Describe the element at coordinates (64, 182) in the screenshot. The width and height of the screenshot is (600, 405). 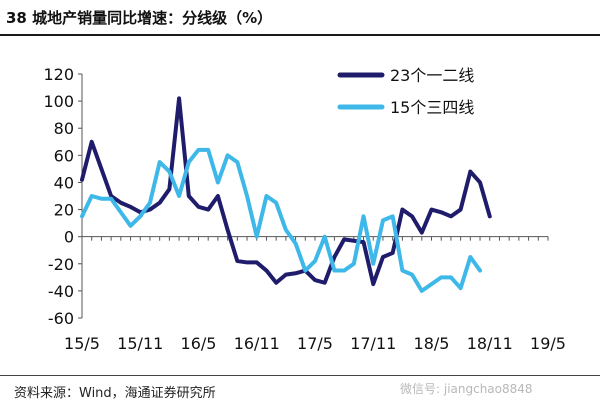
I see `y-tick-label: 40` at that location.